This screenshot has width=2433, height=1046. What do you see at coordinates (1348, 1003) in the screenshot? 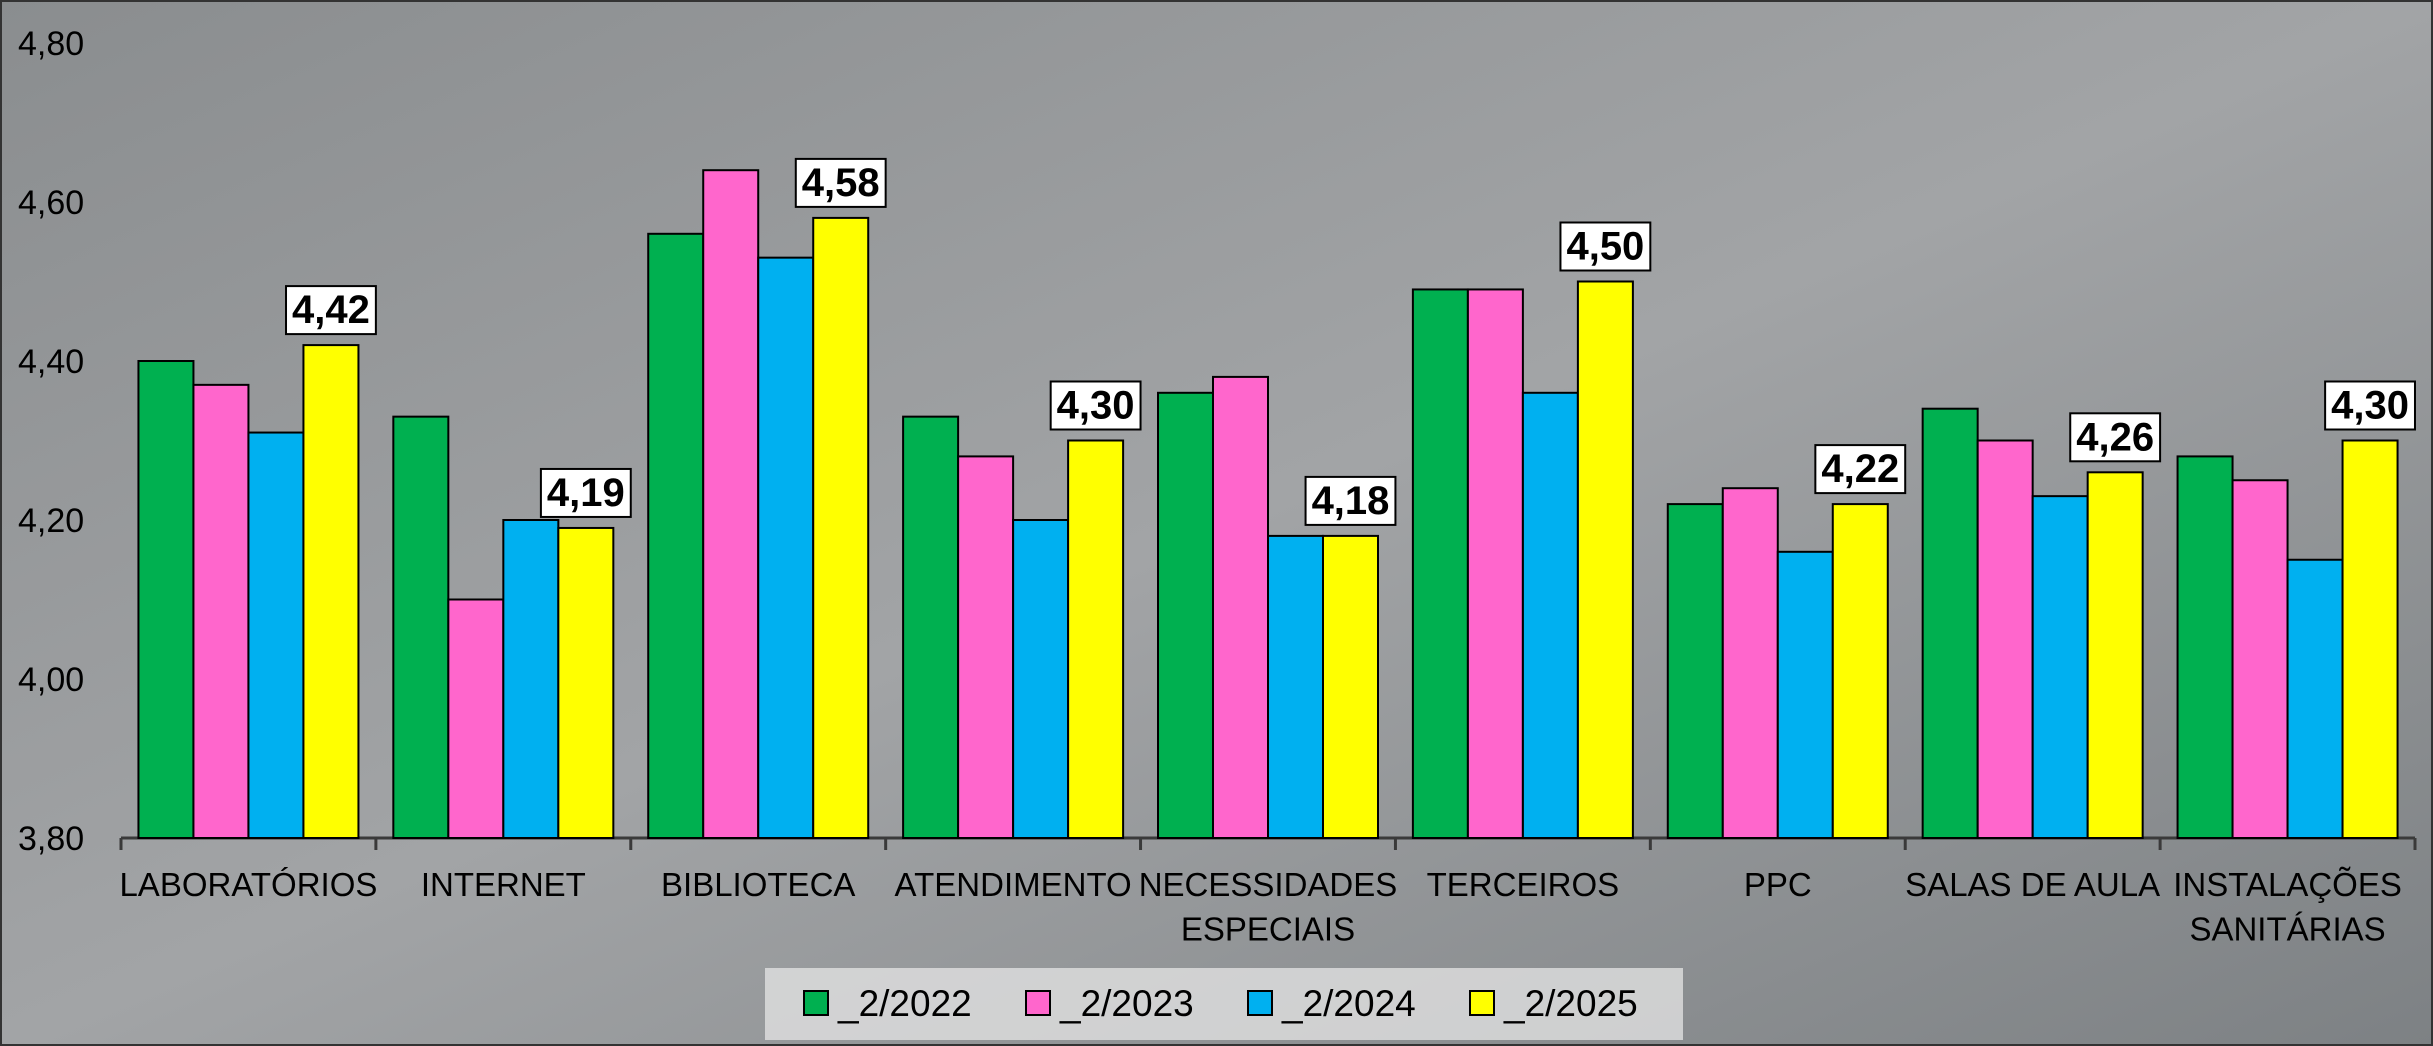
I see `legend-label: _2/2024` at bounding box center [1348, 1003].